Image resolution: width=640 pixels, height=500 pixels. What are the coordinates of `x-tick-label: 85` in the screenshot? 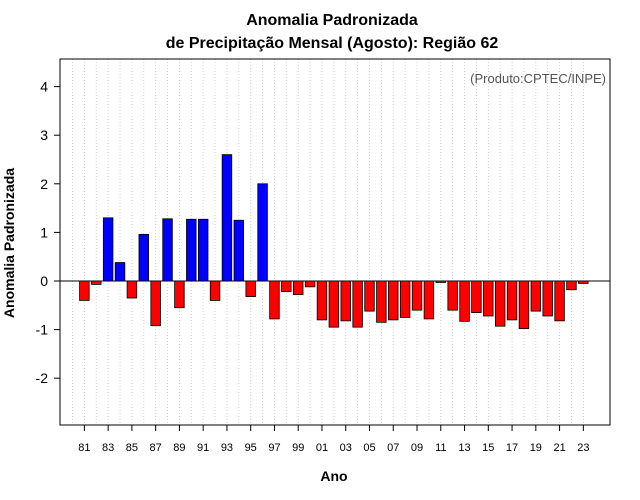 It's located at (132, 448).